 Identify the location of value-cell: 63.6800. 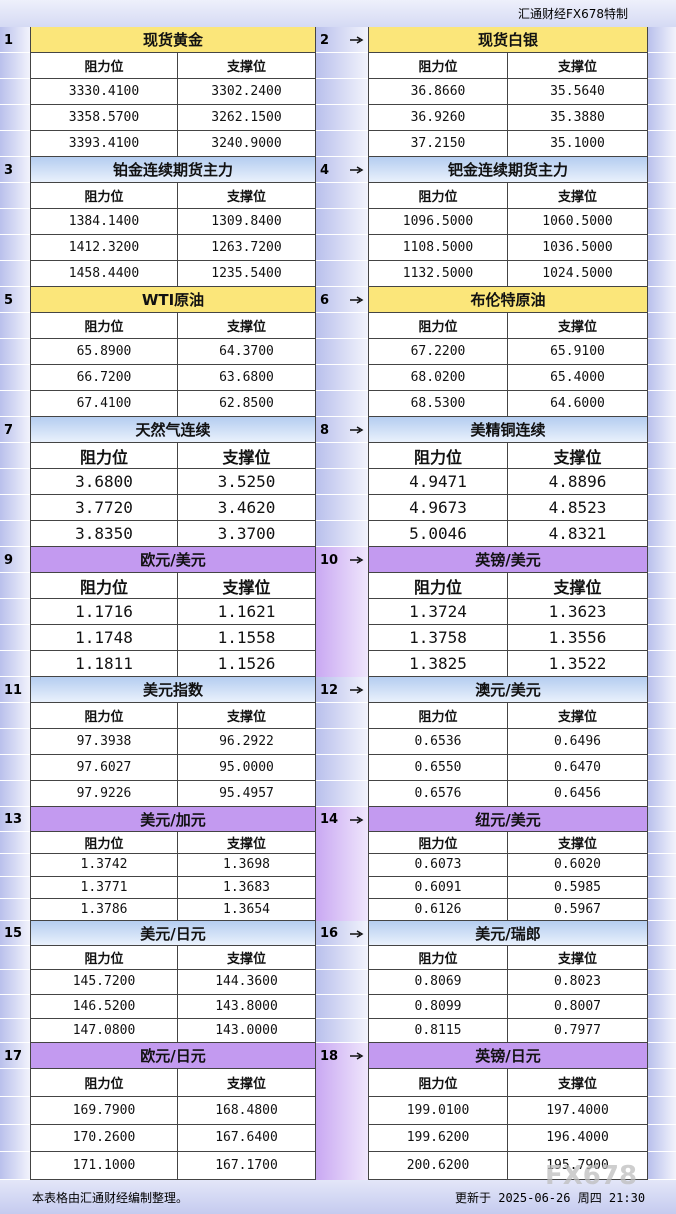
(247, 378).